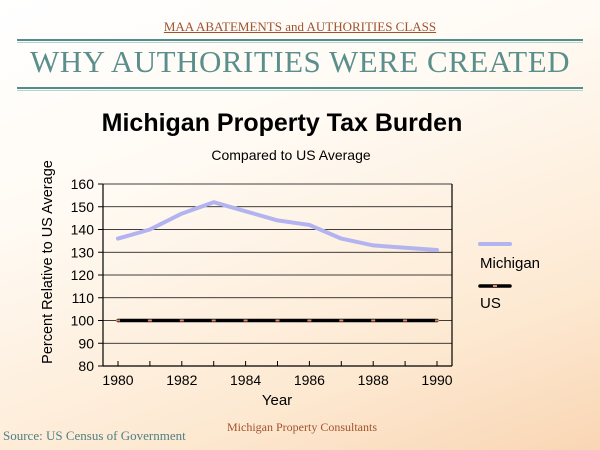 This screenshot has height=450, width=600. Describe the element at coordinates (83, 184) in the screenshot. I see `y-tick-label: 160` at that location.